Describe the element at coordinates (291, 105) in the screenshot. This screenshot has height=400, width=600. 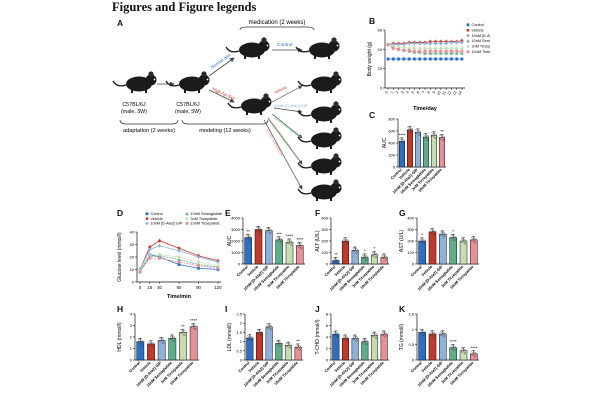
I see `arm-dala-label: 10nM [D-Ala2] GIP` at that location.